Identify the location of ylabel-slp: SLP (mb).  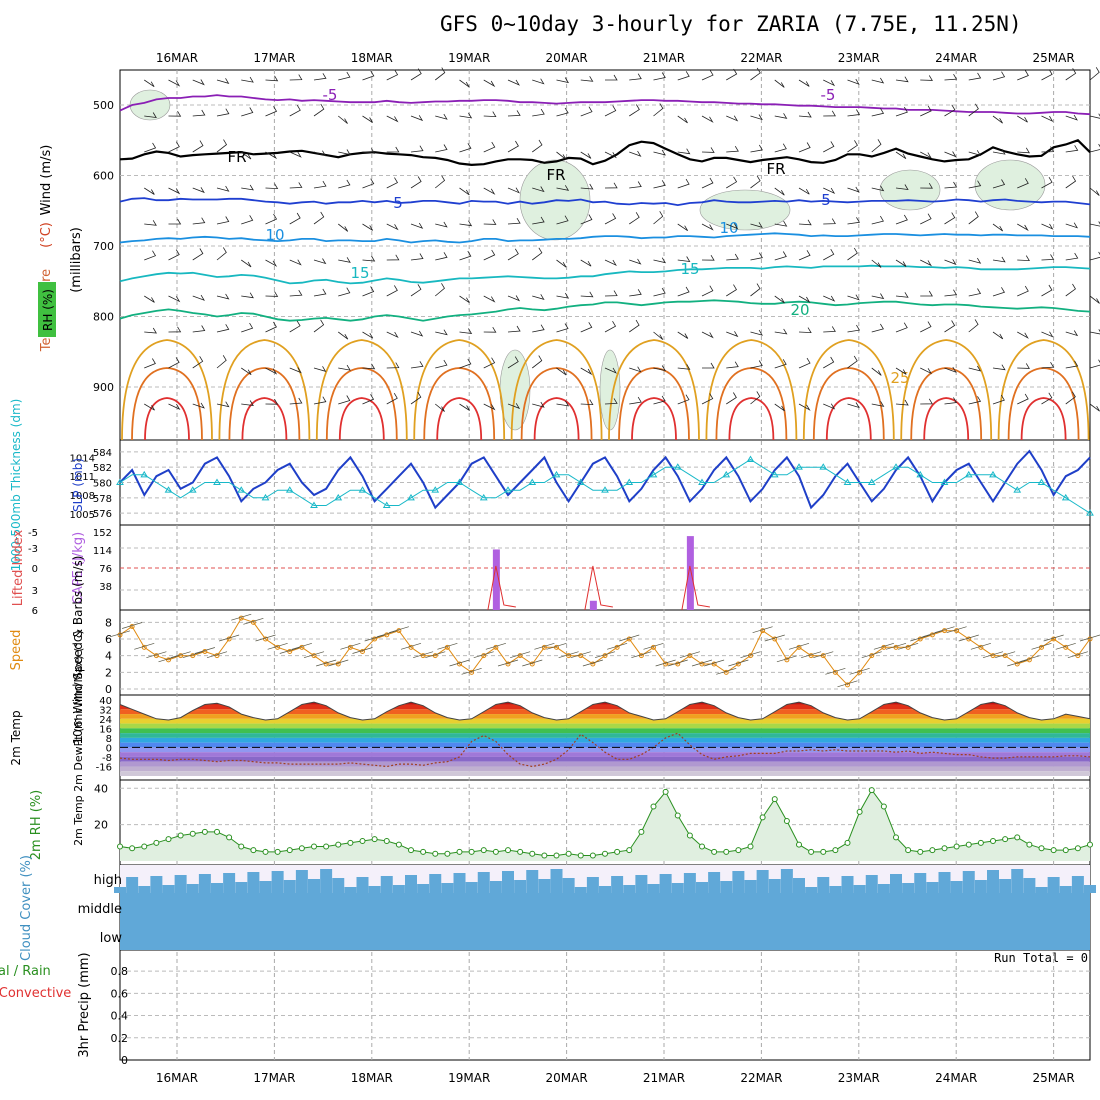
(78, 485).